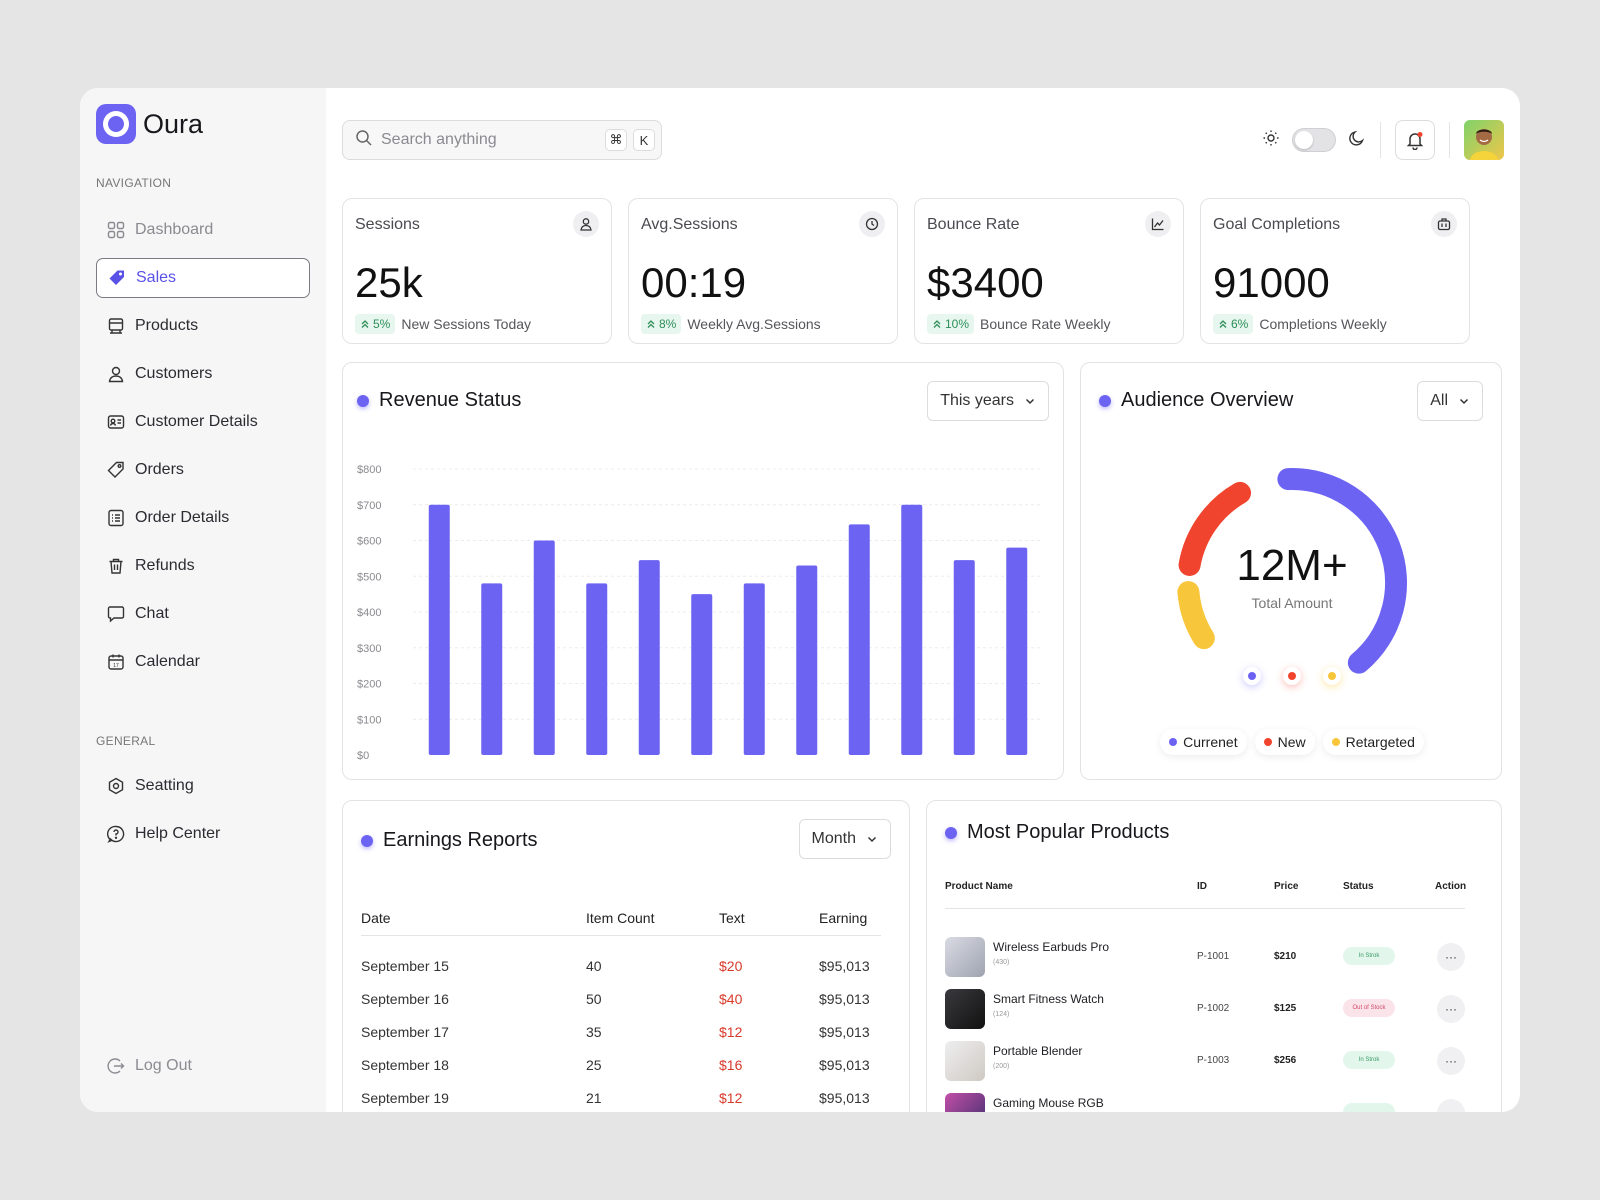 The width and height of the screenshot is (1600, 1200). I want to click on sidebar-item-label: Customer Details, so click(196, 421).